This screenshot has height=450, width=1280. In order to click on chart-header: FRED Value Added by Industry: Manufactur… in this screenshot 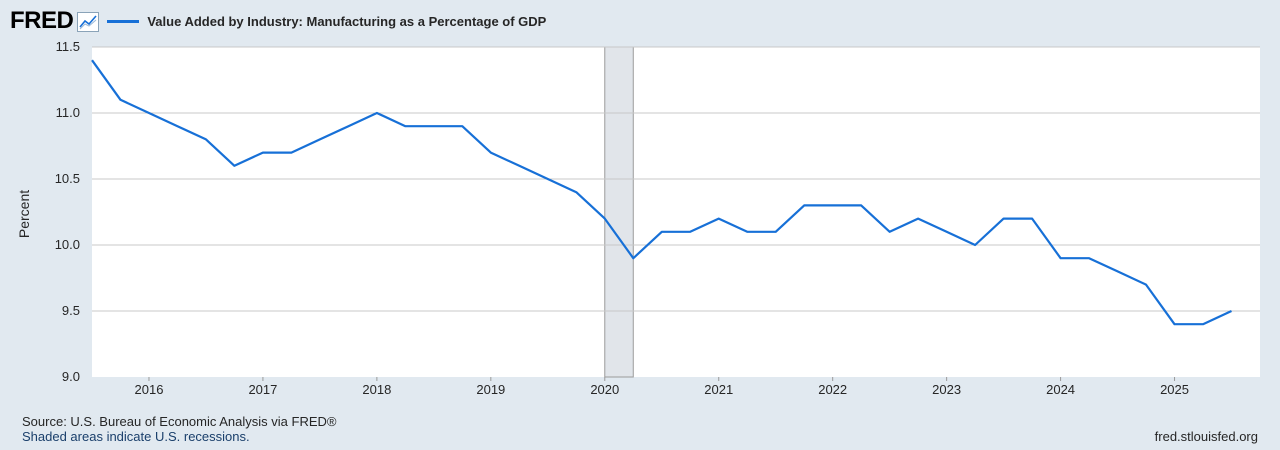, I will do `click(278, 21)`.